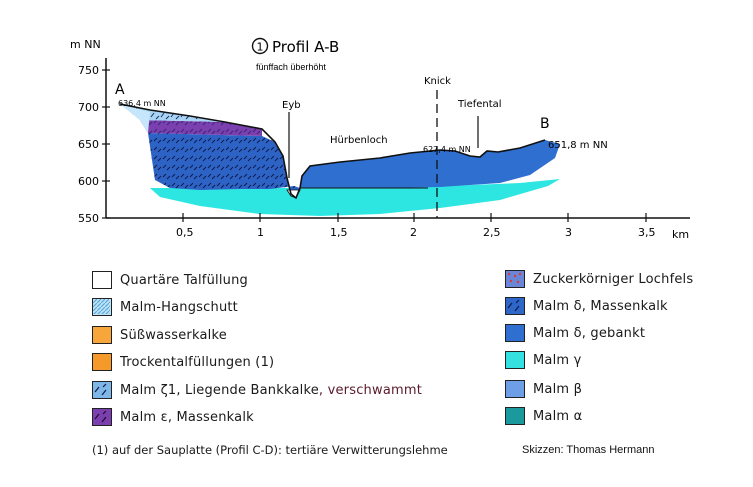 The height and width of the screenshot is (487, 753). Describe the element at coordinates (88, 70) in the screenshot. I see `y-tick-750: 750` at that location.